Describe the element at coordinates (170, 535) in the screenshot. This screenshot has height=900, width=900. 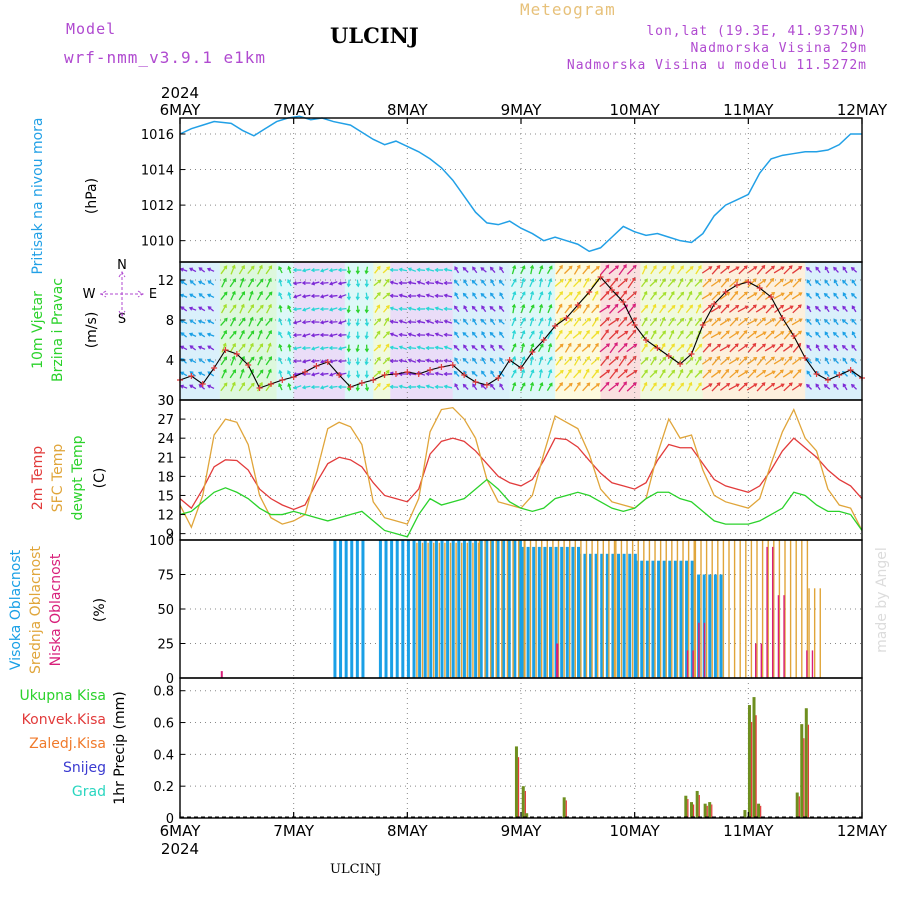
I see `temperature-y-tick-label: 9` at that location.